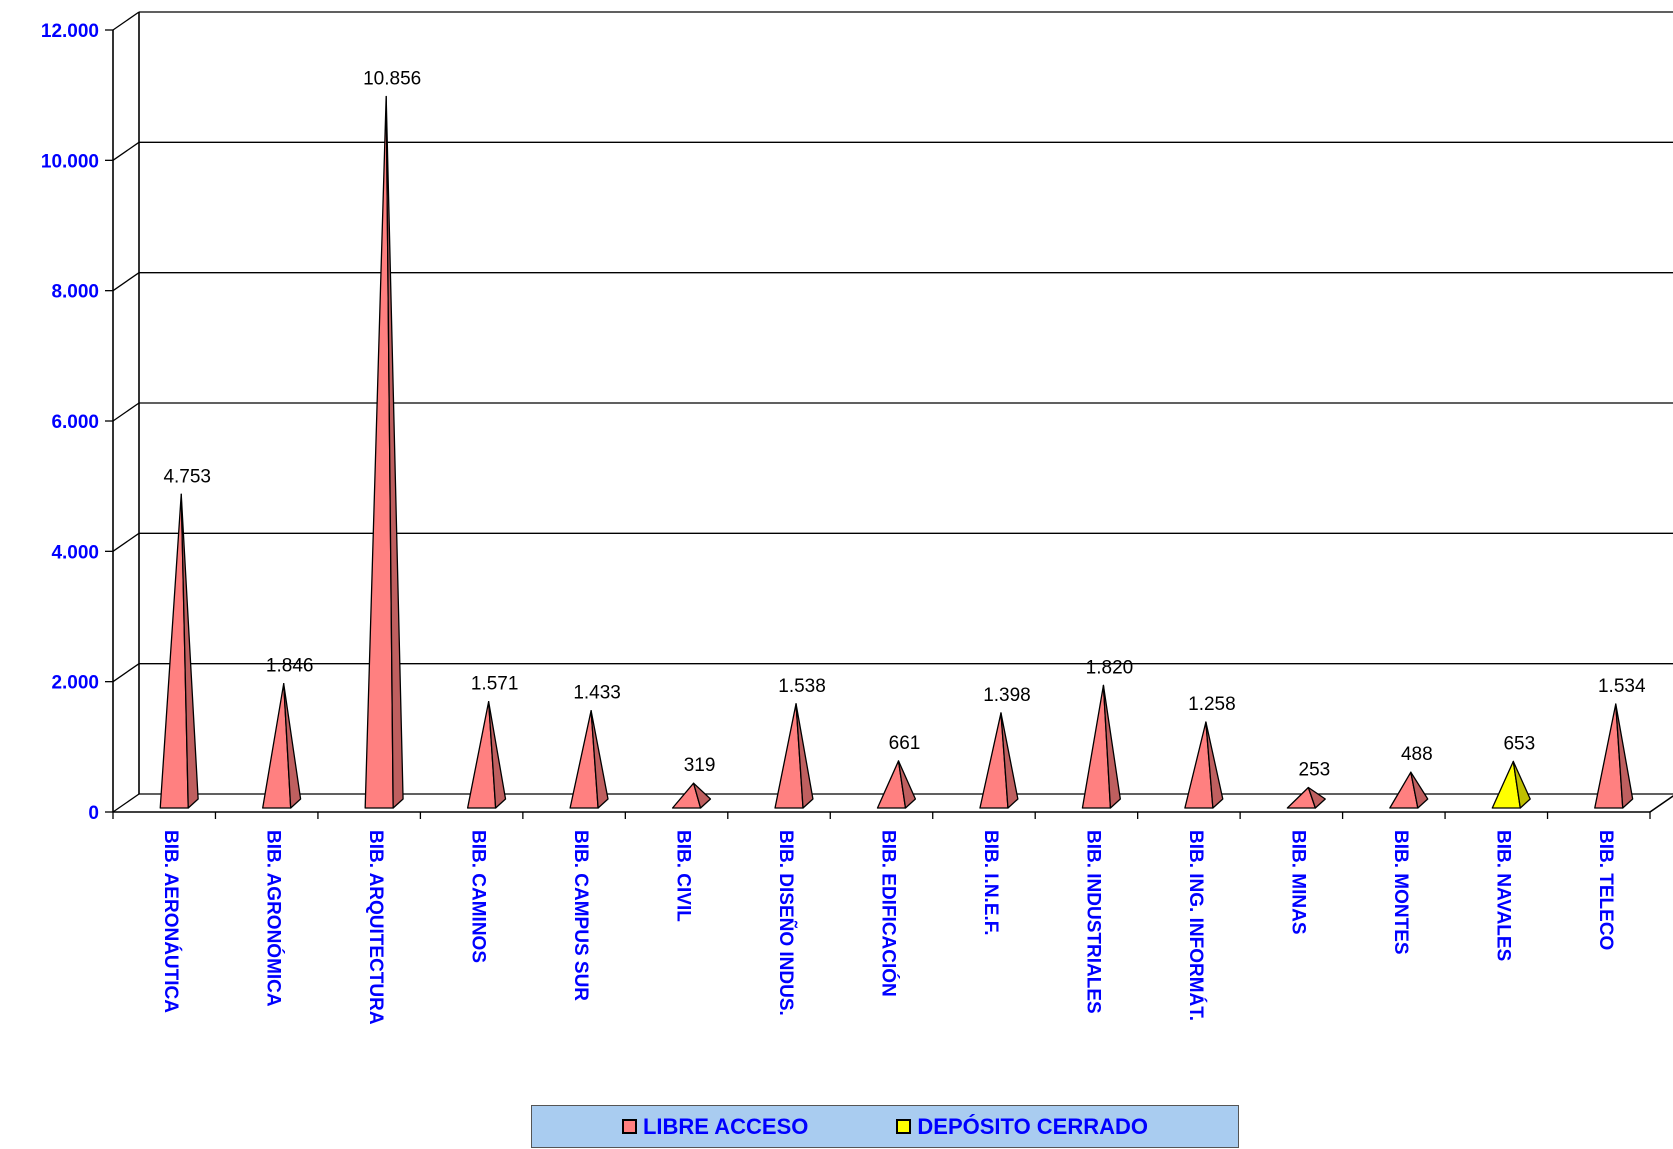 This screenshot has width=1673, height=1149. Describe the element at coordinates (1092, 922) in the screenshot. I see `x-tick-label-bib-industriales: BIB. INDUSTRIALES` at that location.